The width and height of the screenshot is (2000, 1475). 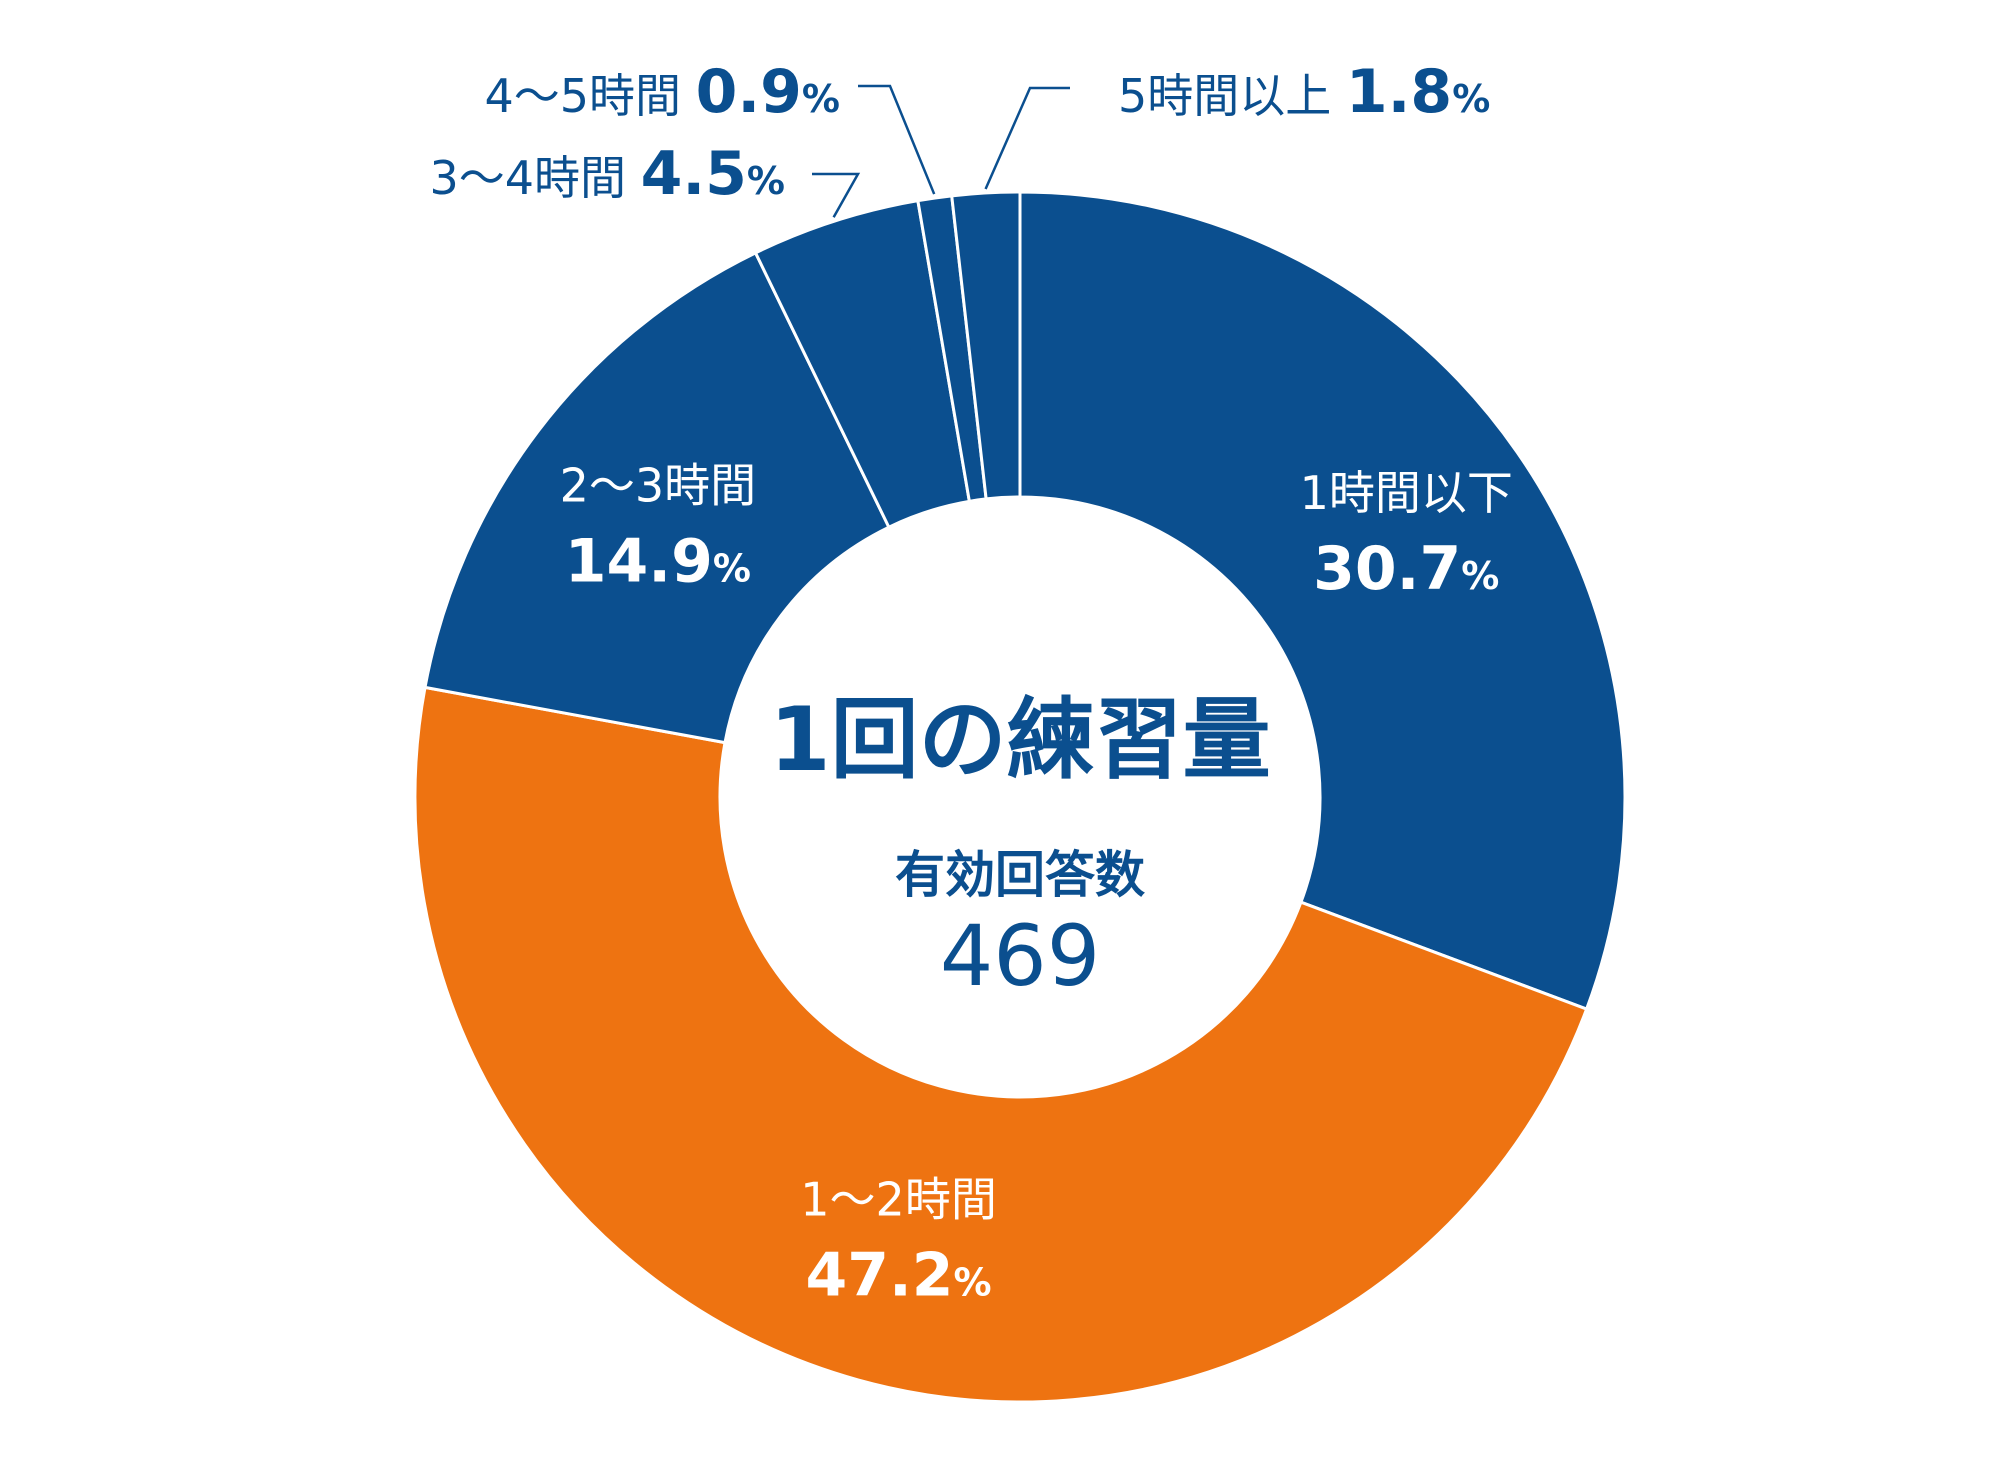 What do you see at coordinates (658, 562) in the screenshot?
I see `label-3-value: 14.9%` at bounding box center [658, 562].